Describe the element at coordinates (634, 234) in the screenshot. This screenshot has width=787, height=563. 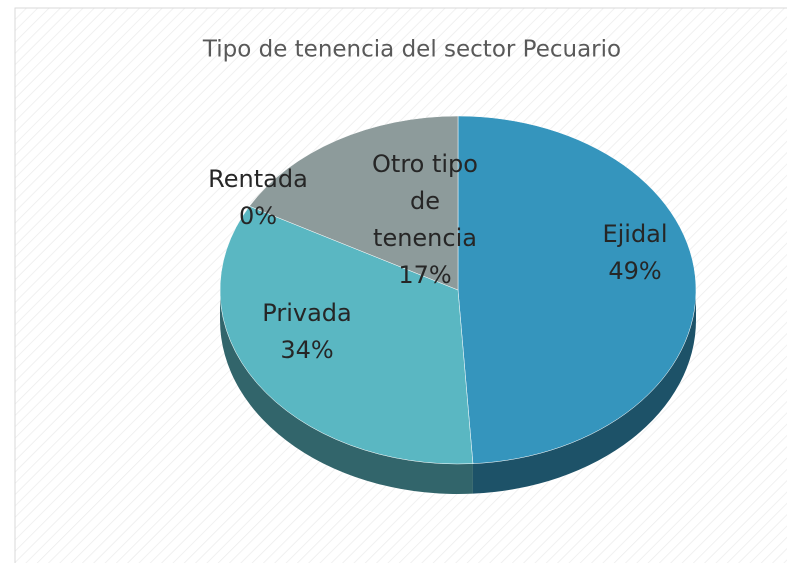
I see `category-label: Ejidal` at that location.